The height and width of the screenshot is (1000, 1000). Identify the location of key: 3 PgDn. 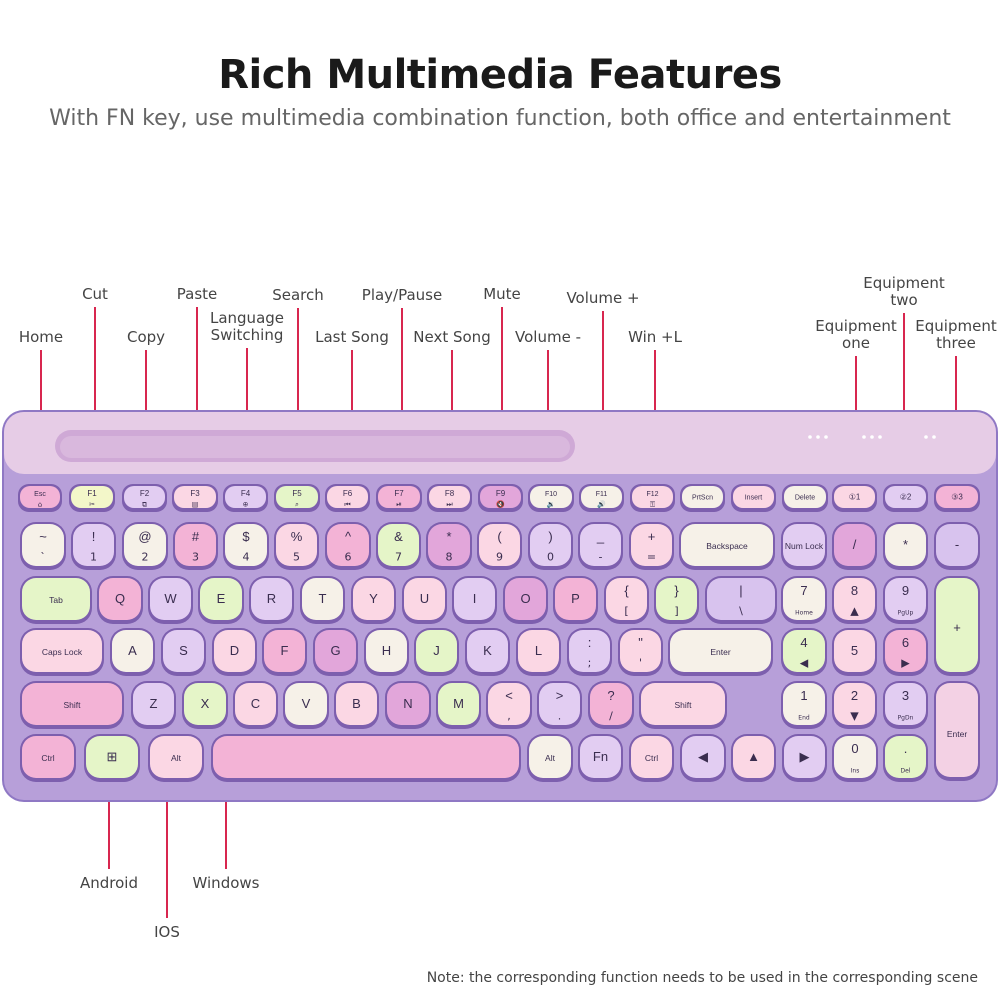
(905, 705).